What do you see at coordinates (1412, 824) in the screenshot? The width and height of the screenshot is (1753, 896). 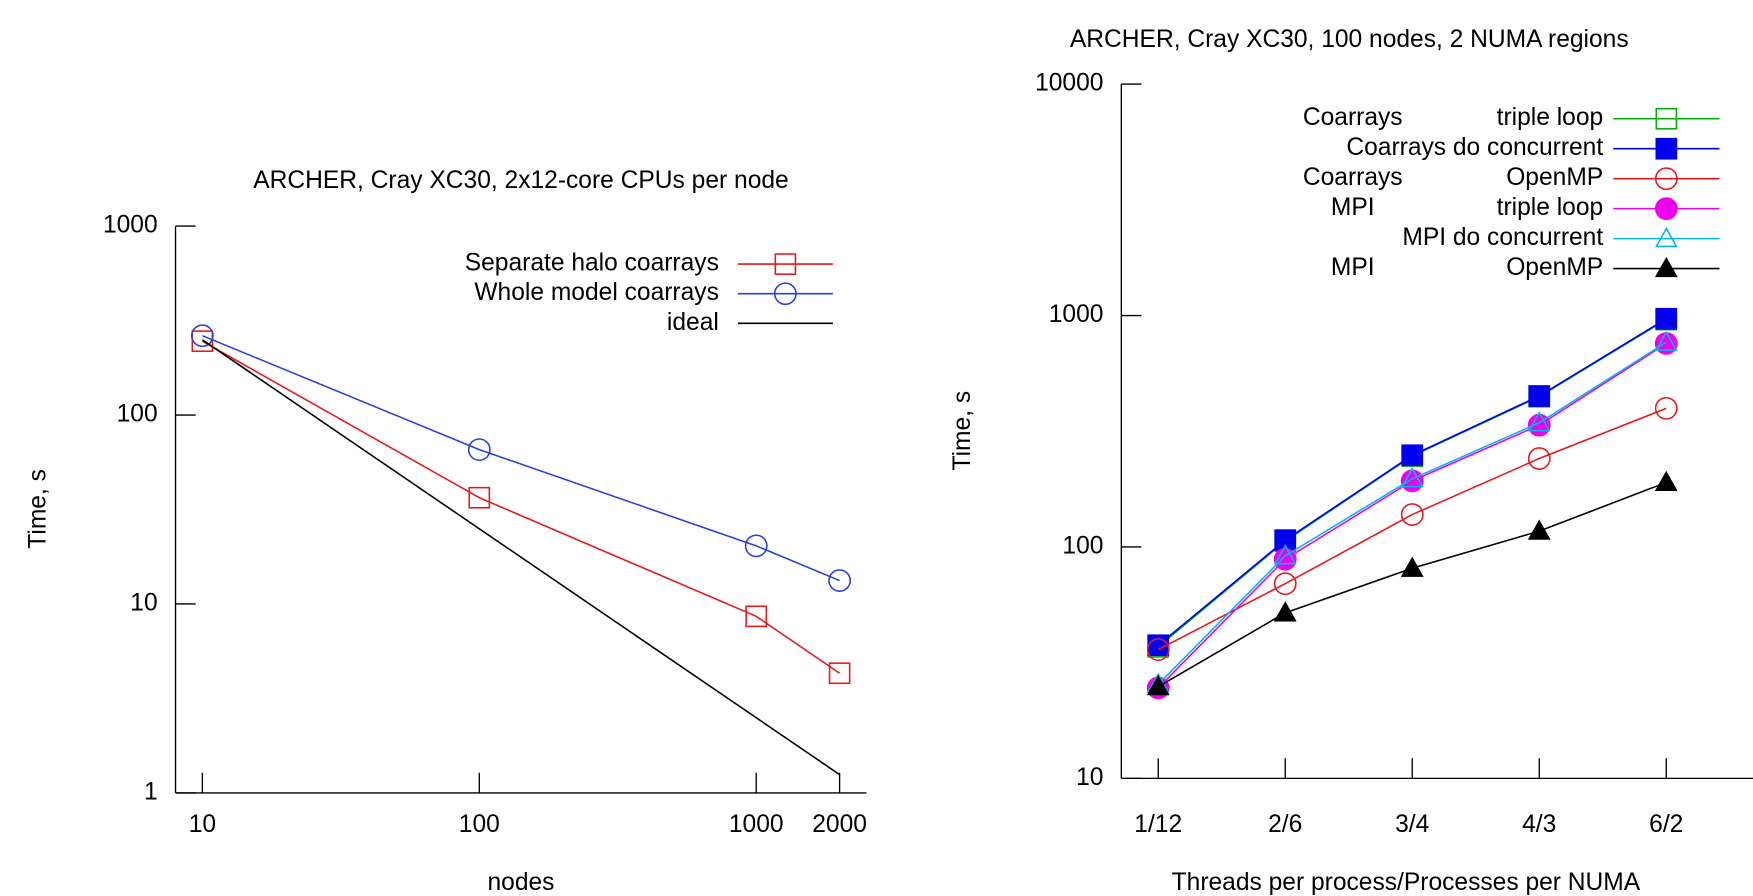 I see `x-tick-label: 3/4` at bounding box center [1412, 824].